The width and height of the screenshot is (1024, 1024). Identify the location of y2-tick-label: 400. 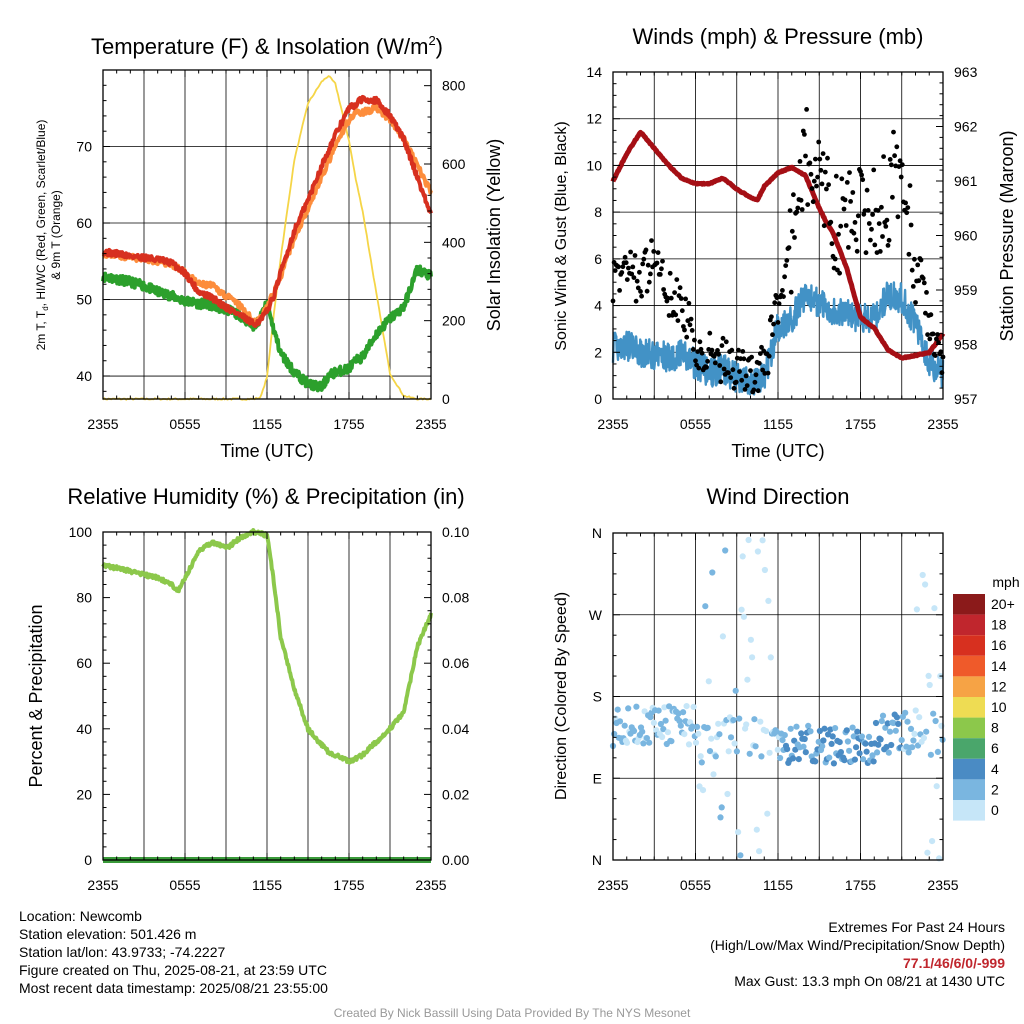
(454, 242).